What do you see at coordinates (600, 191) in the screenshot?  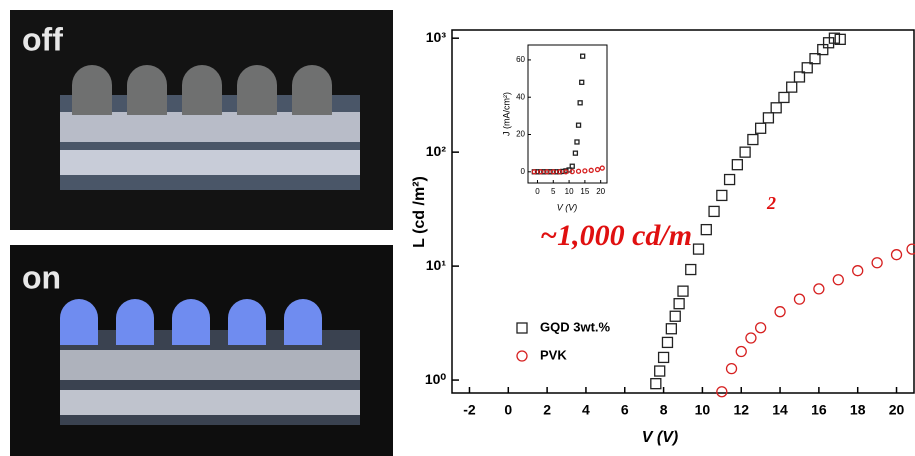 I see `inset-x-tick-label: 20` at bounding box center [600, 191].